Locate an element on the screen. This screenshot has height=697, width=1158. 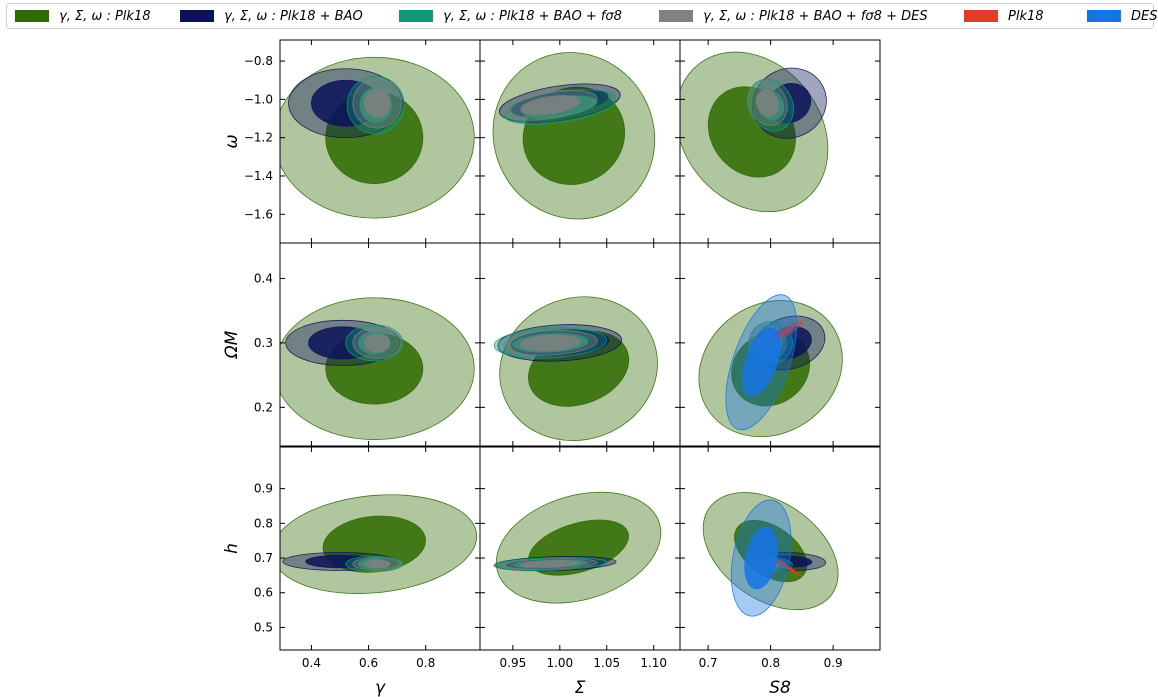
y-tick-label: −0.8 is located at coordinates (258, 61).